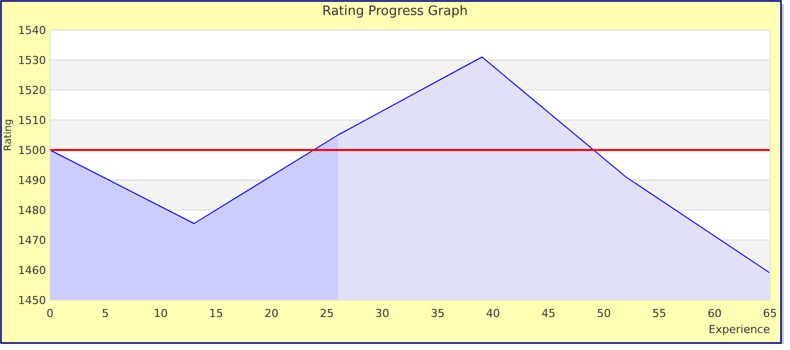 The width and height of the screenshot is (790, 350). What do you see at coordinates (32, 300) in the screenshot?
I see `y-tick-label: 1450` at bounding box center [32, 300].